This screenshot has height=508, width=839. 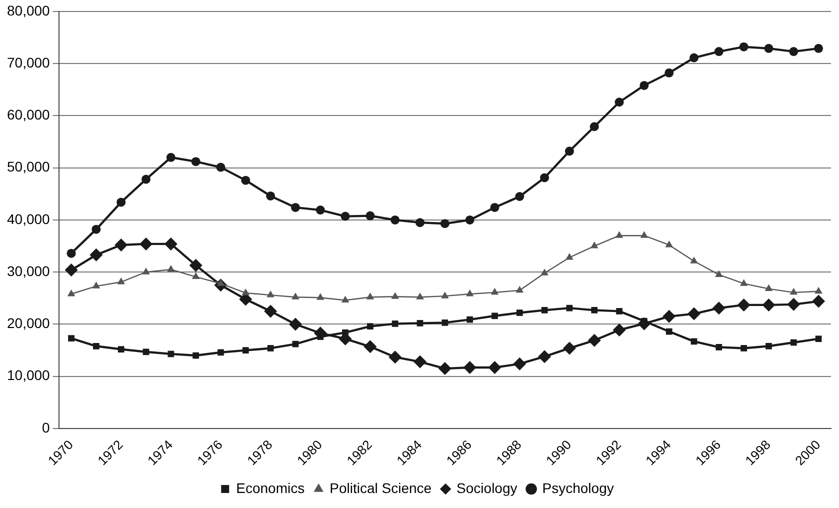 What do you see at coordinates (28, 114) in the screenshot?
I see `y-tick-label: 60,000` at bounding box center [28, 114].